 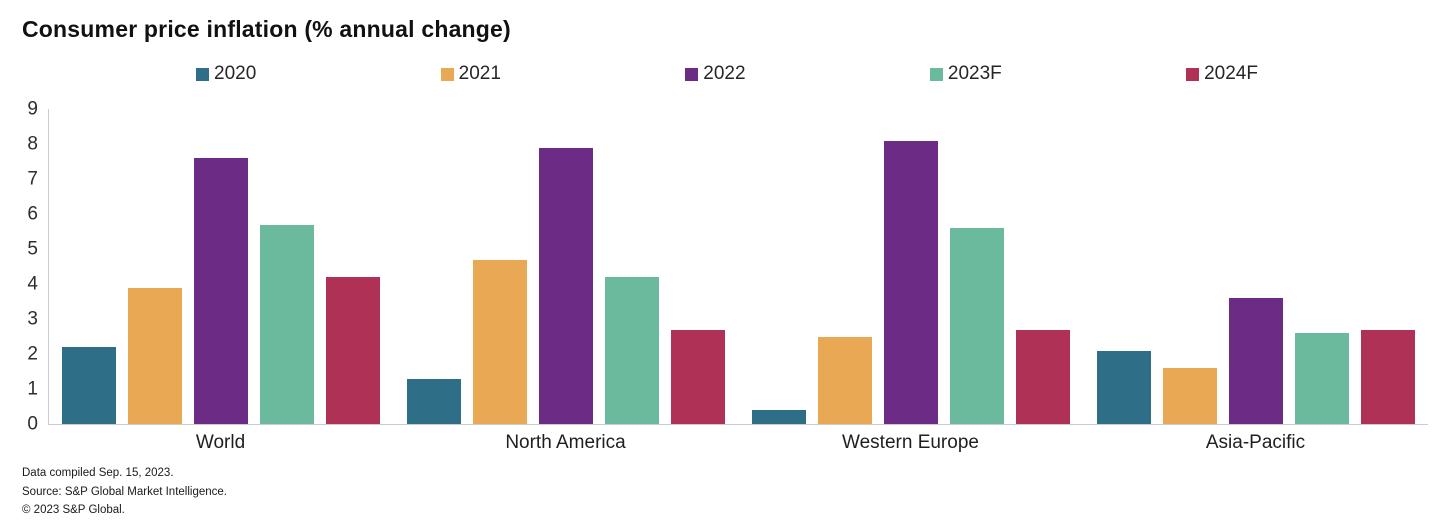 I want to click on y-tick-label: 6, so click(x=32, y=214).